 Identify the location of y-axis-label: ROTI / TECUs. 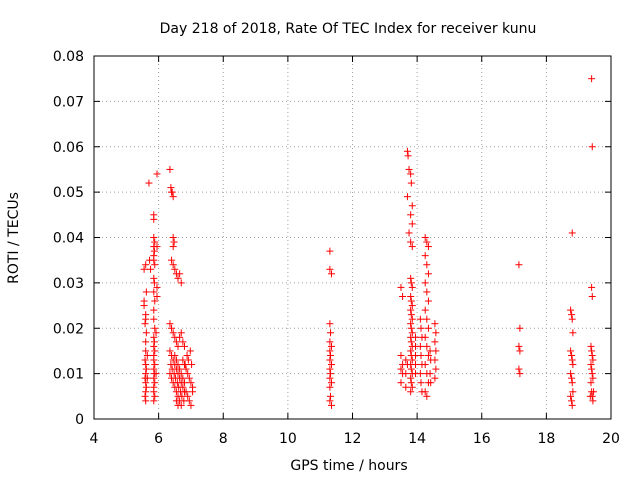
(14, 238).